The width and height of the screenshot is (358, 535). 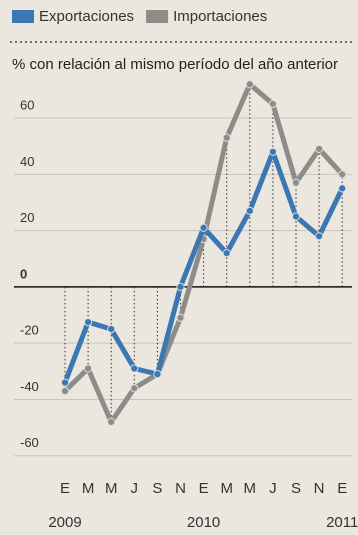 I want to click on year-label: 2010, so click(x=203, y=522).